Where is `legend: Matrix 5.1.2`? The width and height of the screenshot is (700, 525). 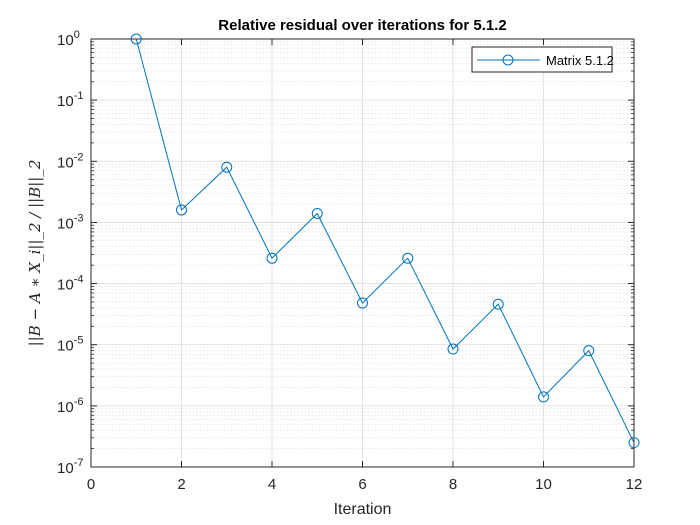 legend: Matrix 5.1.2 is located at coordinates (542, 59).